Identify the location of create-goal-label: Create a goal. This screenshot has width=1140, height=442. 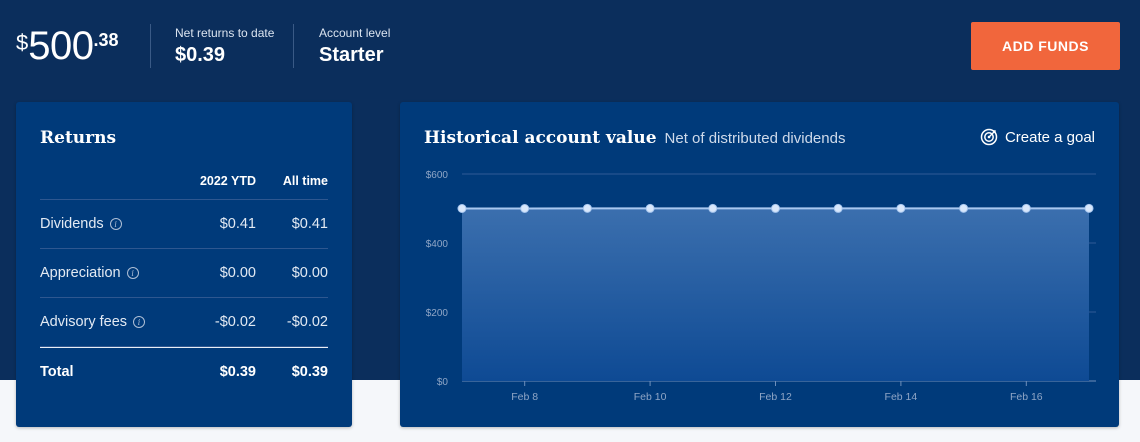
(1049, 137).